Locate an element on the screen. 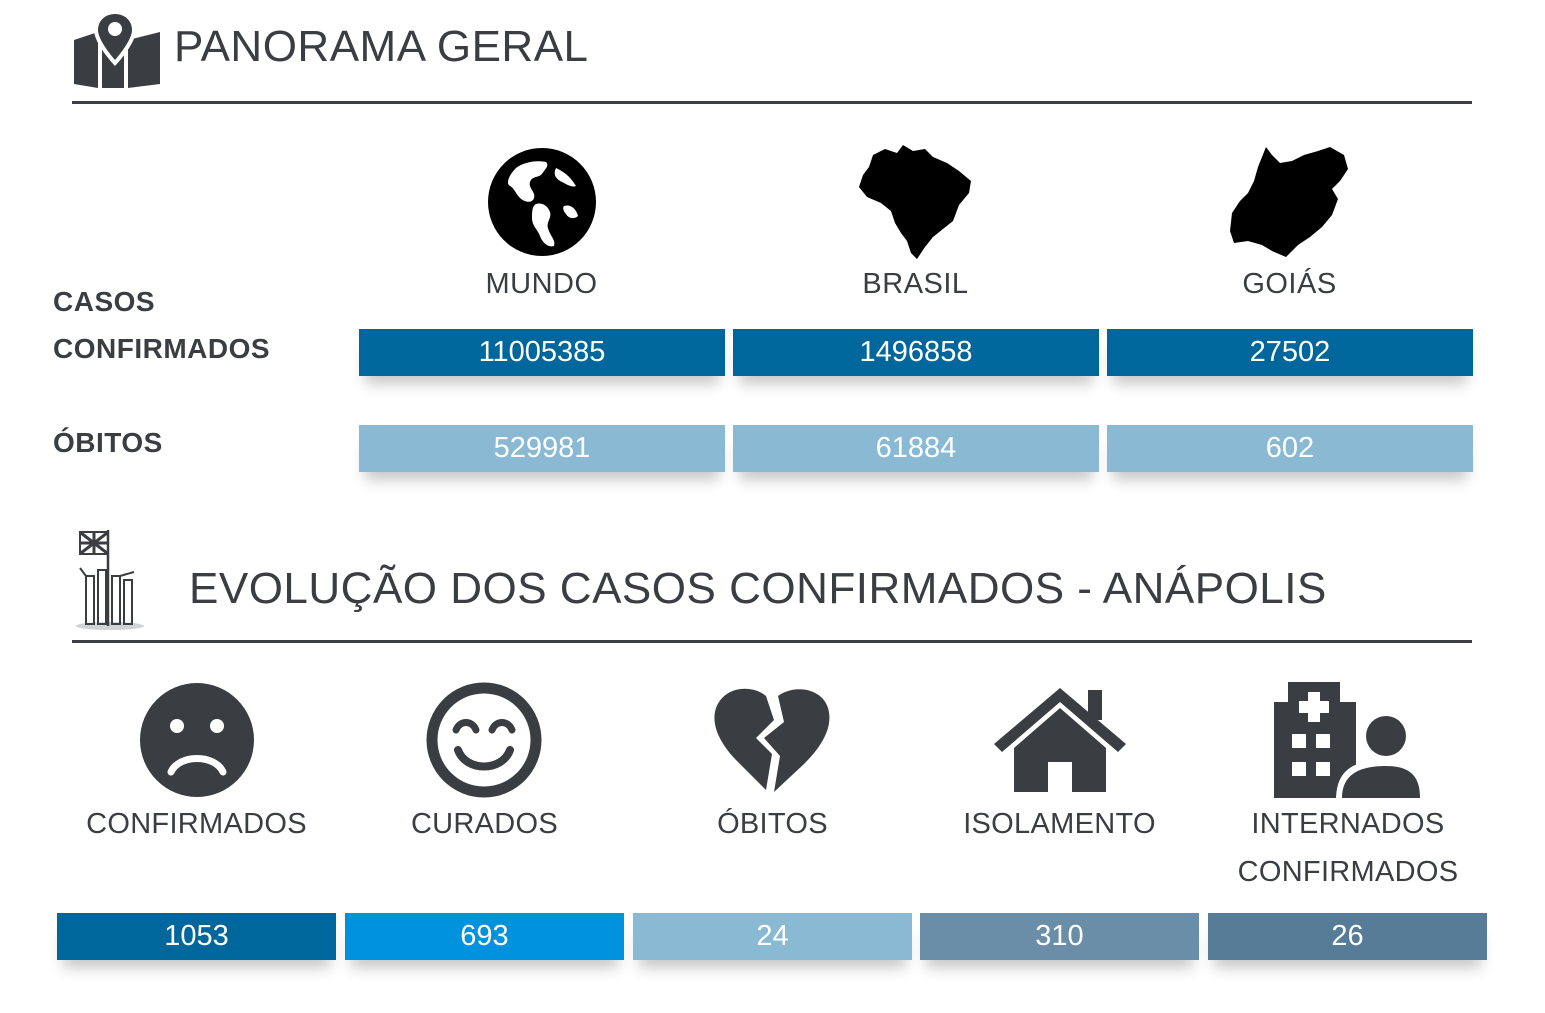  anapolis-monument-icon is located at coordinates (110, 579).